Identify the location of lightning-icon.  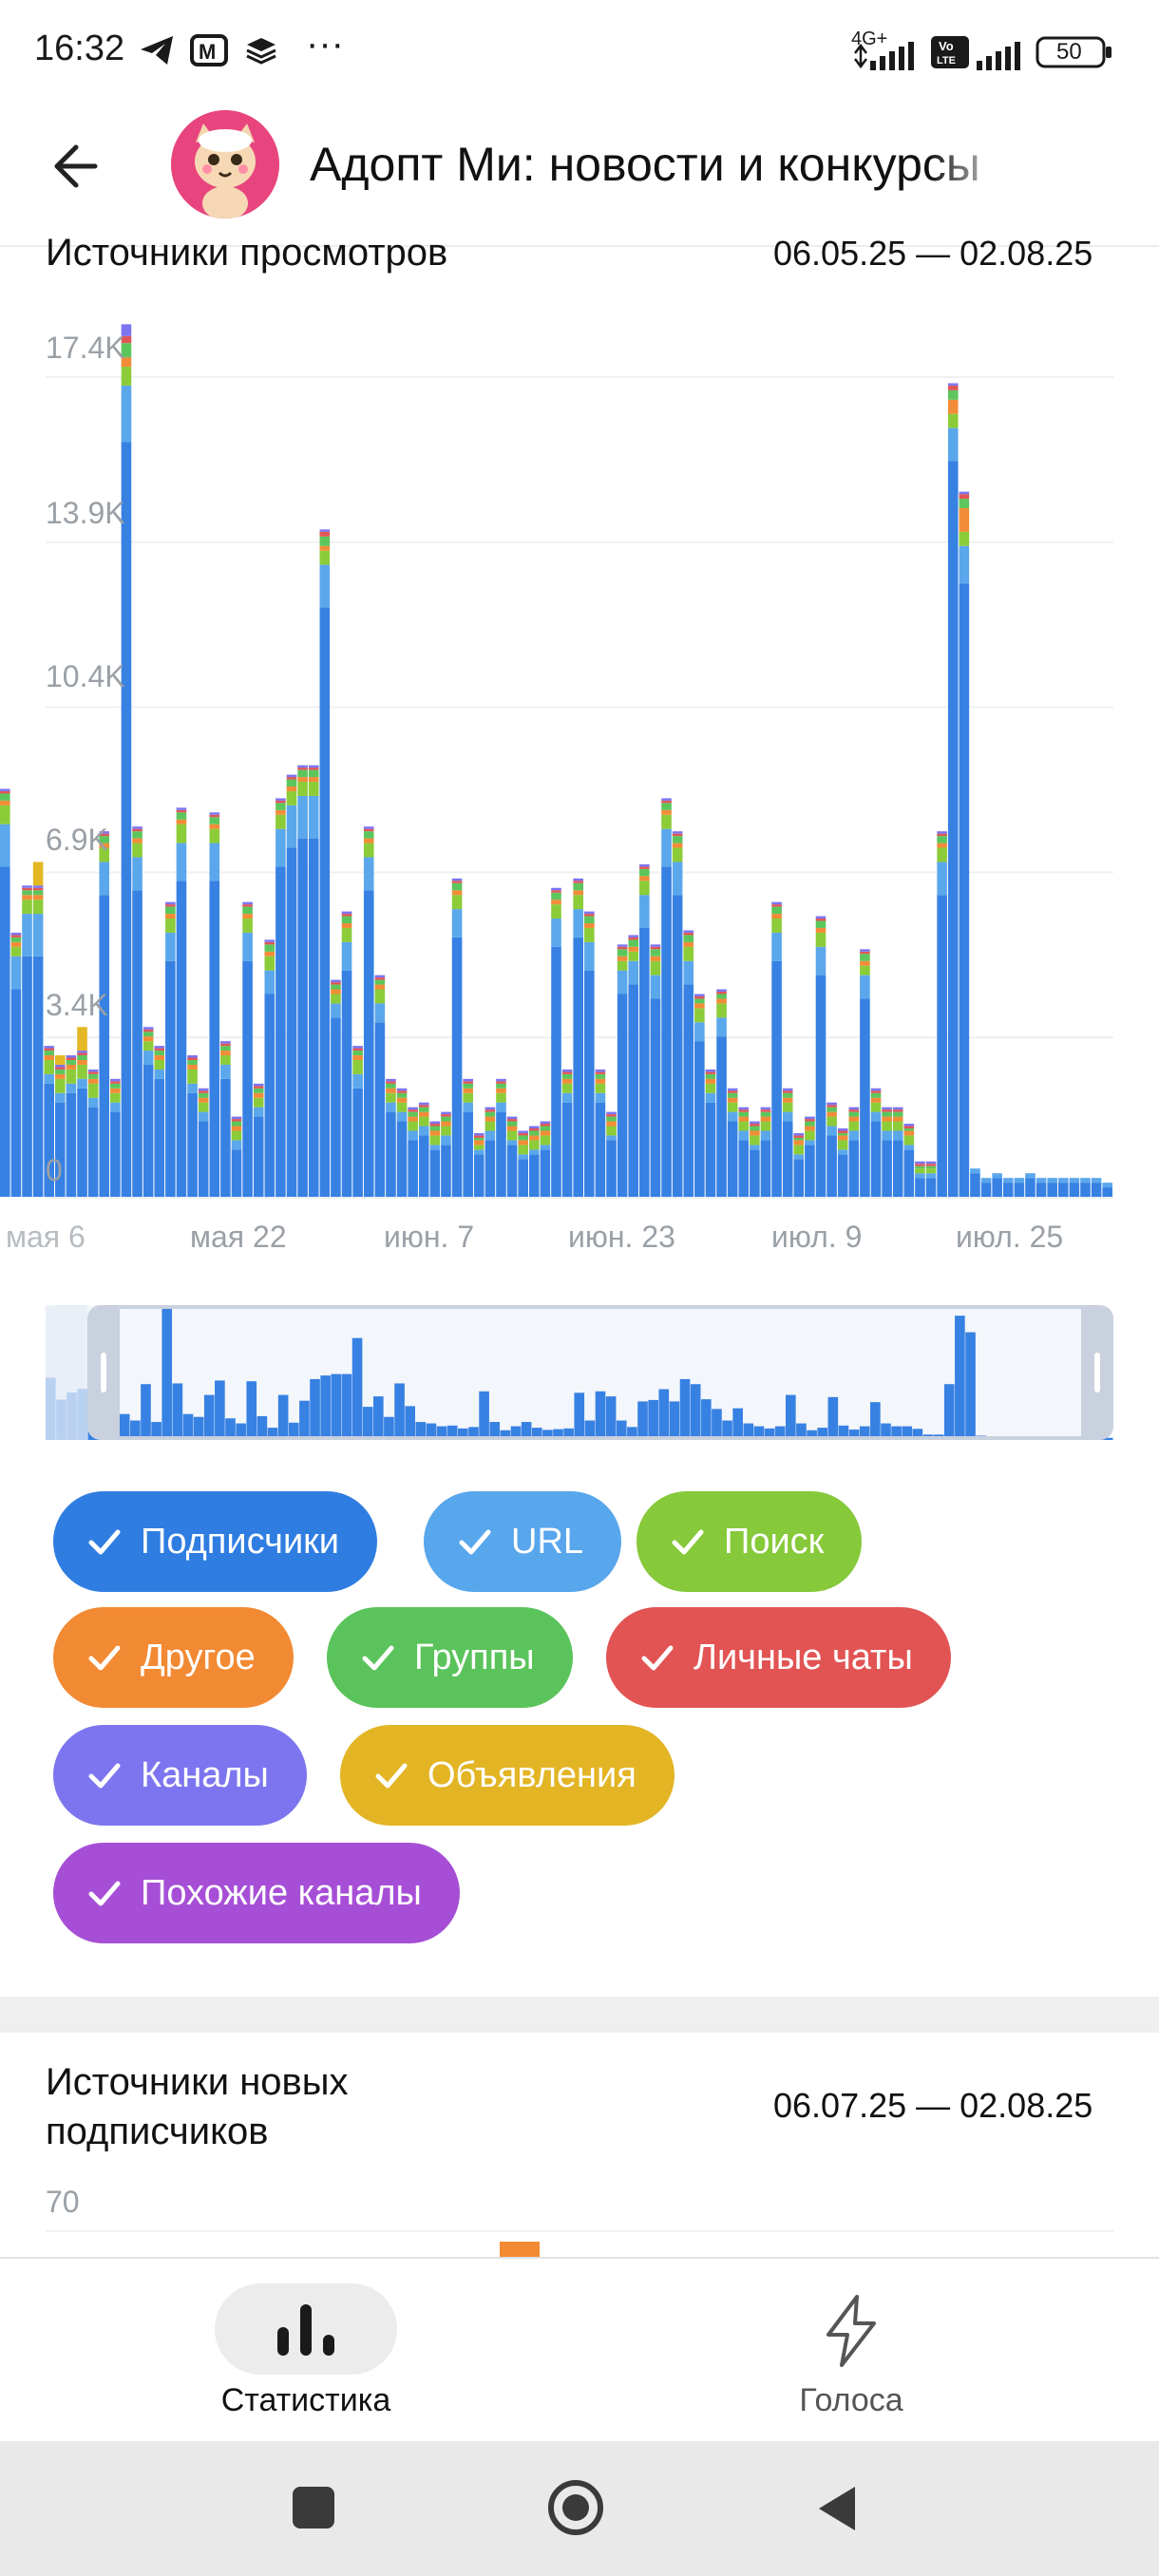
(851, 2331).